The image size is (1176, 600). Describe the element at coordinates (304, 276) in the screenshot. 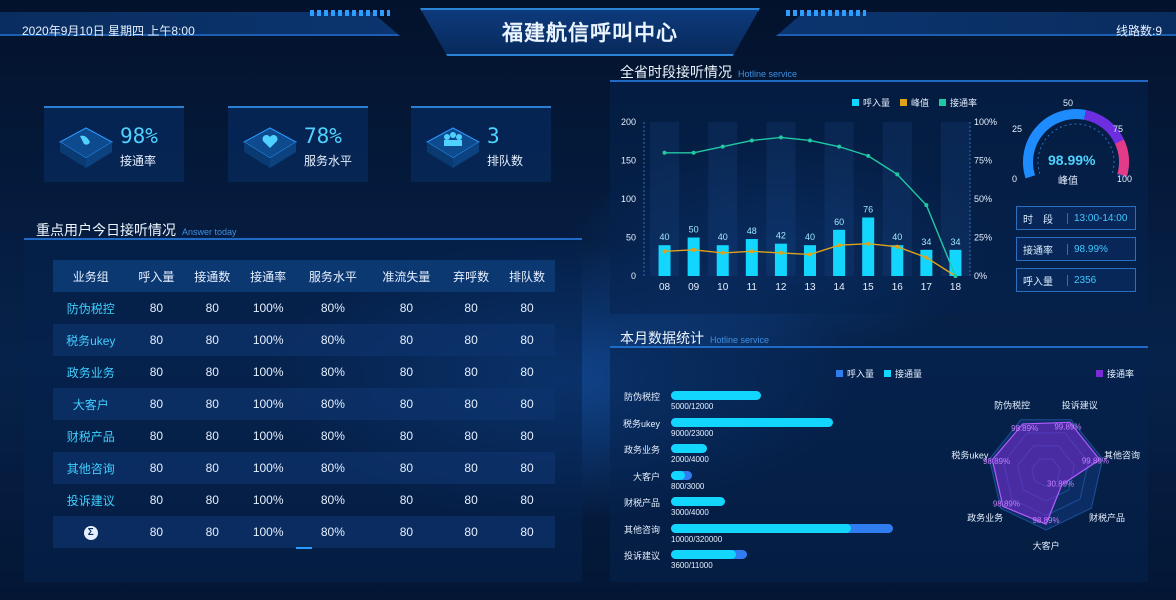

I see `table-header-row: 业务组 呼入量 接通数 接通率 服务水平 准流失量 弃呼数 排队数` at that location.